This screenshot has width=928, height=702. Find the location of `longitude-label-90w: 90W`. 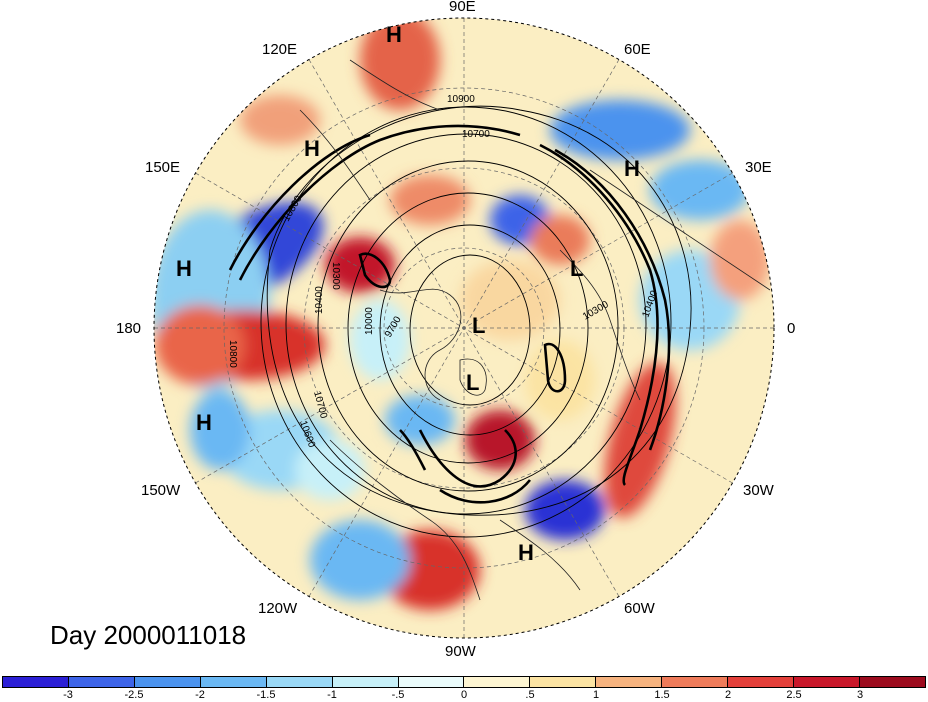

longitude-label-90w: 90W is located at coordinates (460, 651).